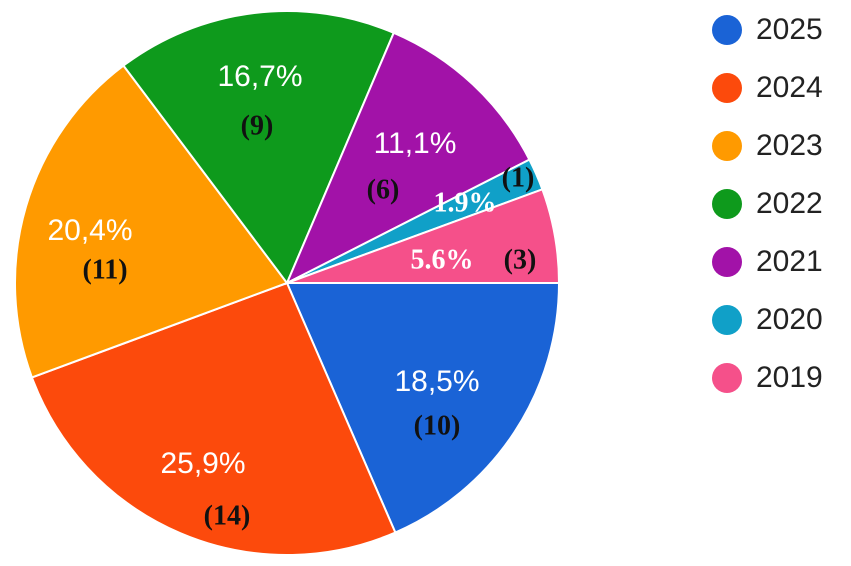 The image size is (851, 566). I want to click on legend-label: 2022, so click(789, 203).